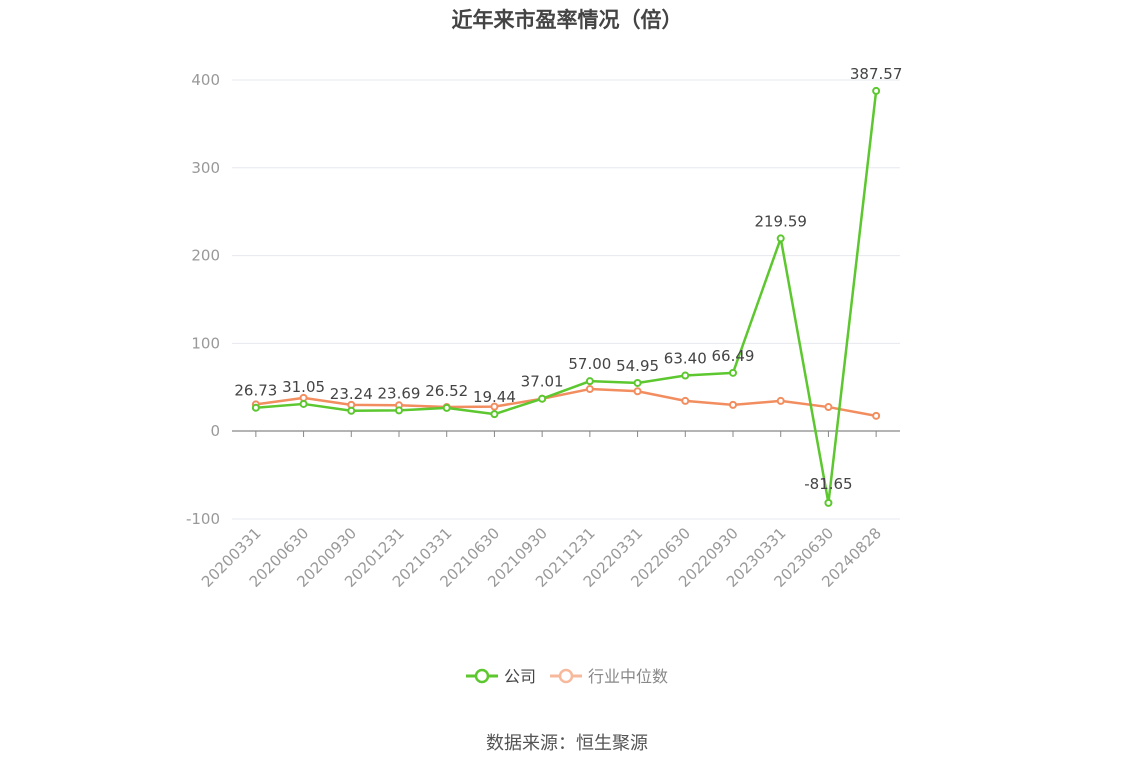 The image size is (1134, 766). Describe the element at coordinates (303, 387) in the screenshot. I see `data-label: 31.05` at that location.